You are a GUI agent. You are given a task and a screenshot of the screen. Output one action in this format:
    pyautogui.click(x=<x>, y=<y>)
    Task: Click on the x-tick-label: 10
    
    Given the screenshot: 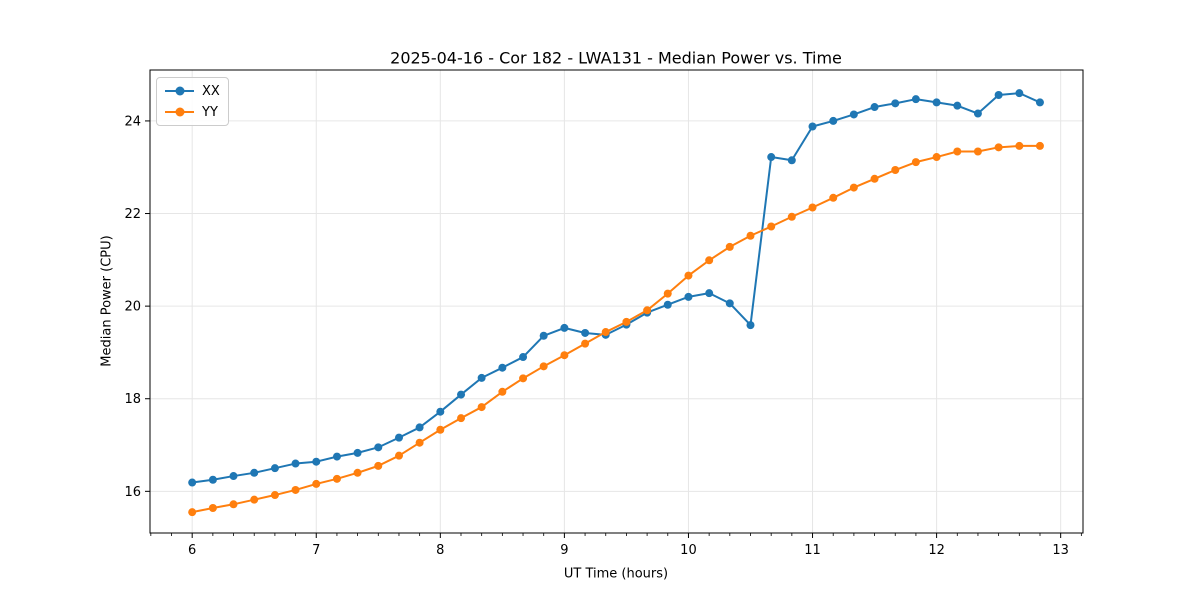 What is the action you would take?
    pyautogui.click(x=688, y=550)
    